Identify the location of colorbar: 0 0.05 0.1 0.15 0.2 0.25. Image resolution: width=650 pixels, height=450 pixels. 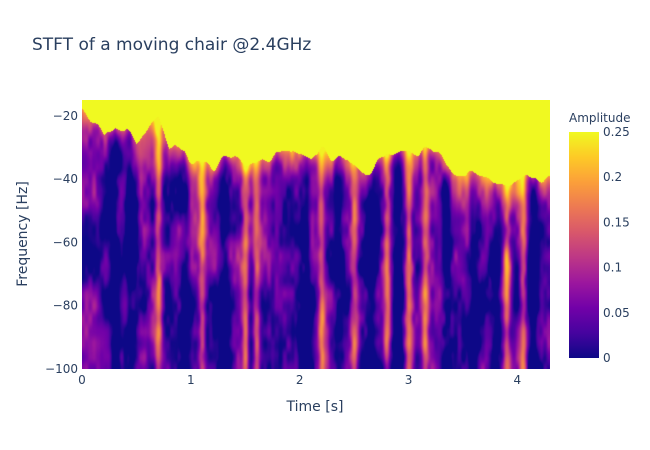
(599, 245).